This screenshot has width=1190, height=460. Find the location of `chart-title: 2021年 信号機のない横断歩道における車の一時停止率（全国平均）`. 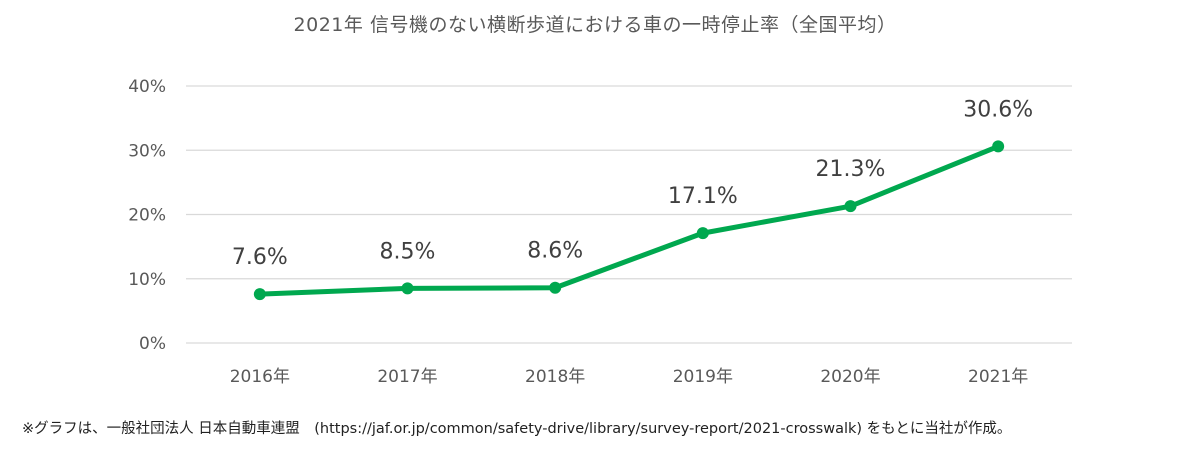

chart-title: 2021年 信号機のない横断歩道における車の一時停止率（全国平均） is located at coordinates (595, 25).